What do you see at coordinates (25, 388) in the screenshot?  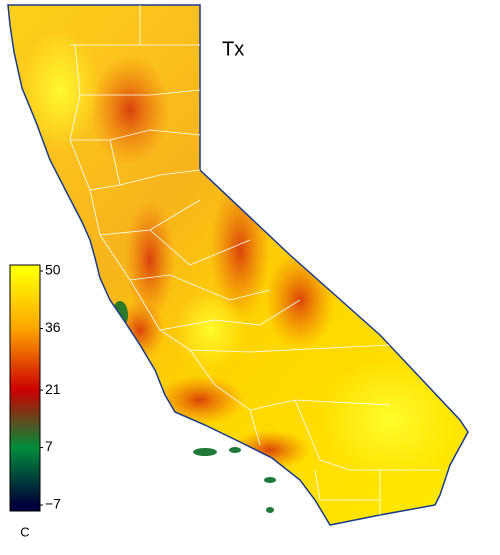 I see `colorbar` at bounding box center [25, 388].